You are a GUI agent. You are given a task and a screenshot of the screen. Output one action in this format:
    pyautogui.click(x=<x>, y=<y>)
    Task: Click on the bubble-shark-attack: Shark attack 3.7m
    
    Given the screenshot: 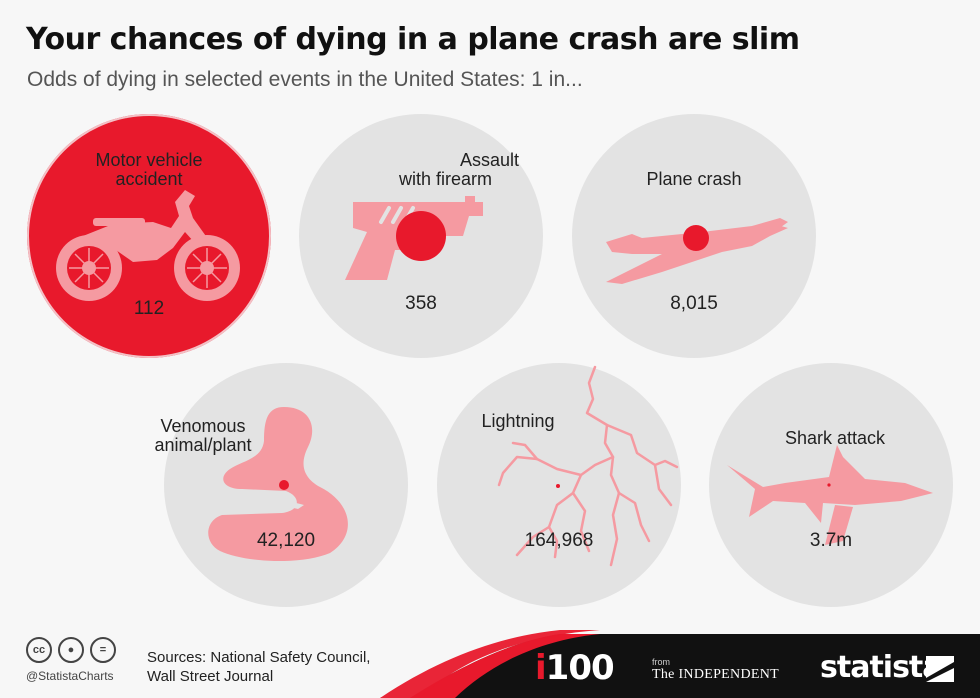 What is the action you would take?
    pyautogui.click(x=831, y=485)
    